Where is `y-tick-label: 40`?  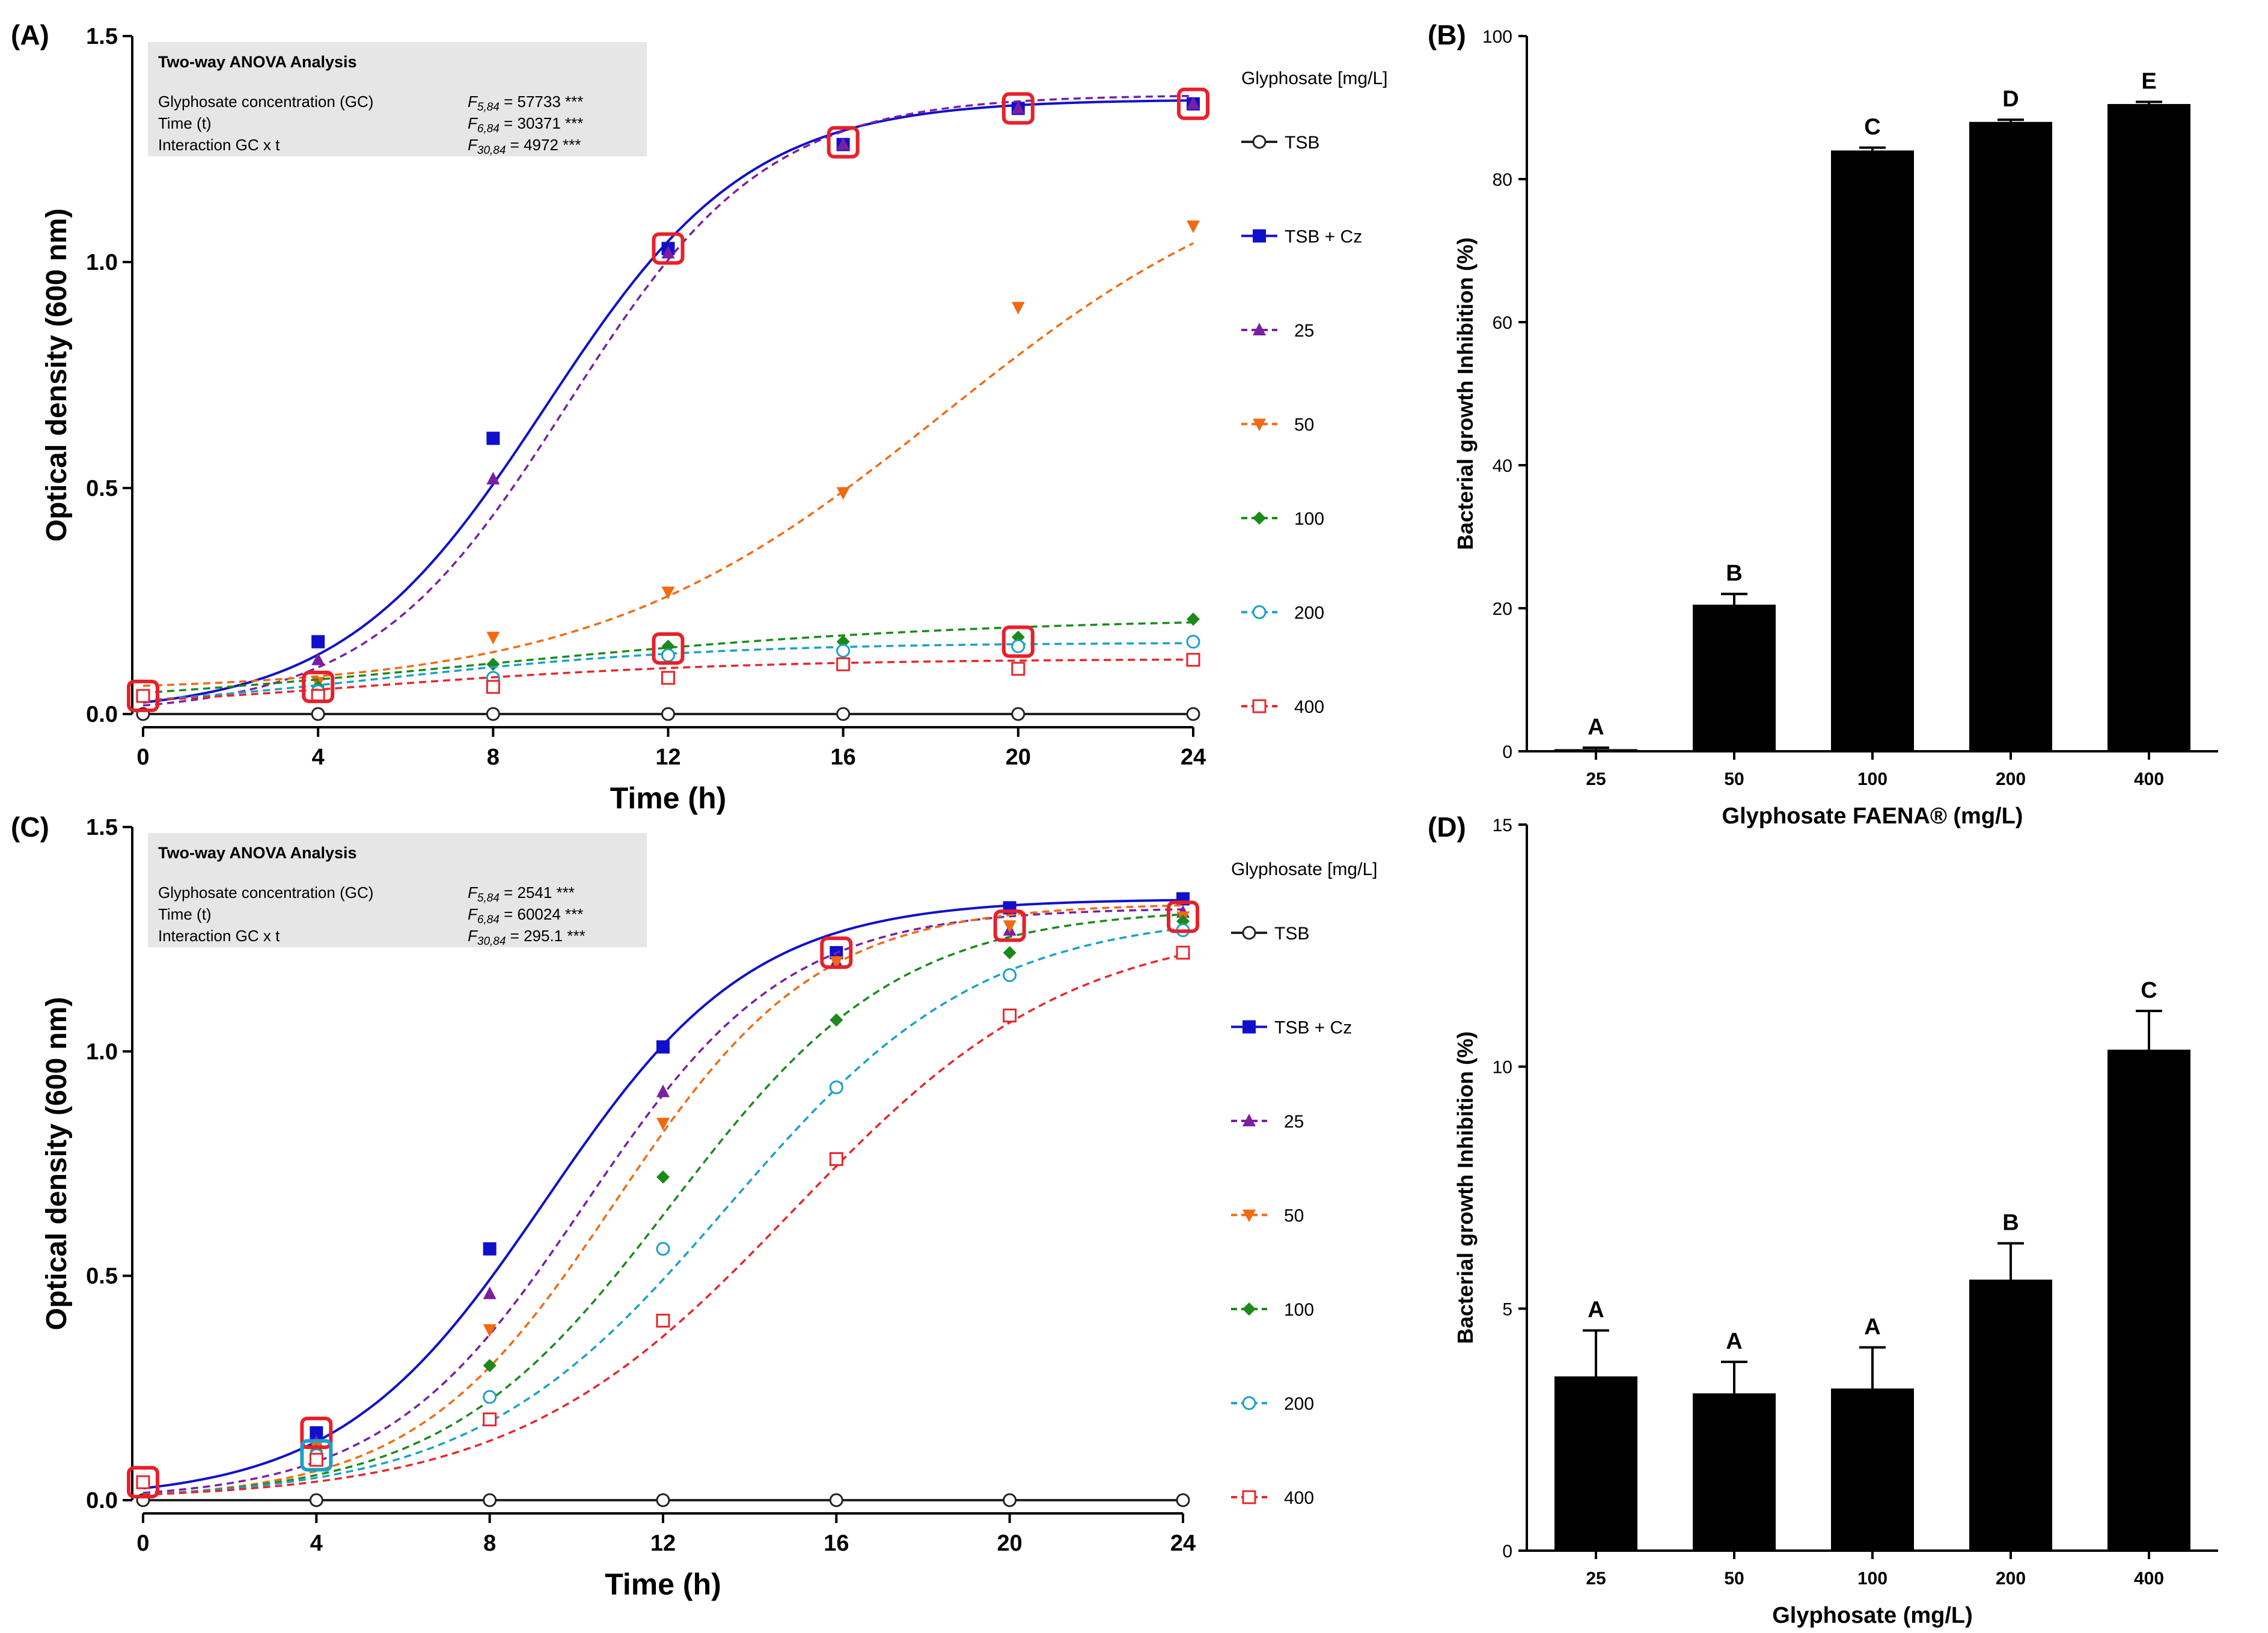 y-tick-label: 40 is located at coordinates (1503, 466).